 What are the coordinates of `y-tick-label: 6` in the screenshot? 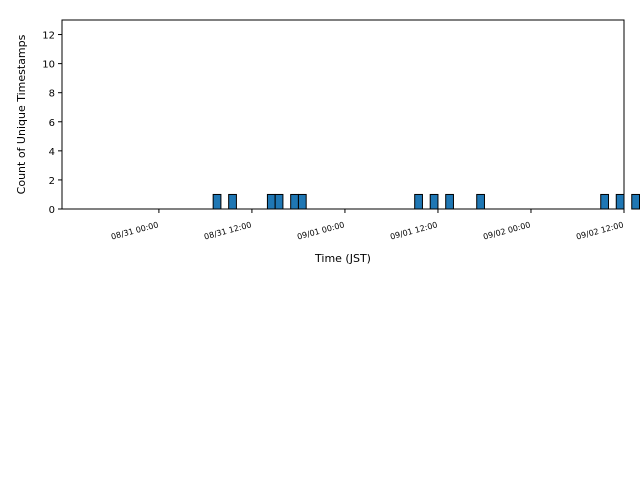 It's located at (52, 123).